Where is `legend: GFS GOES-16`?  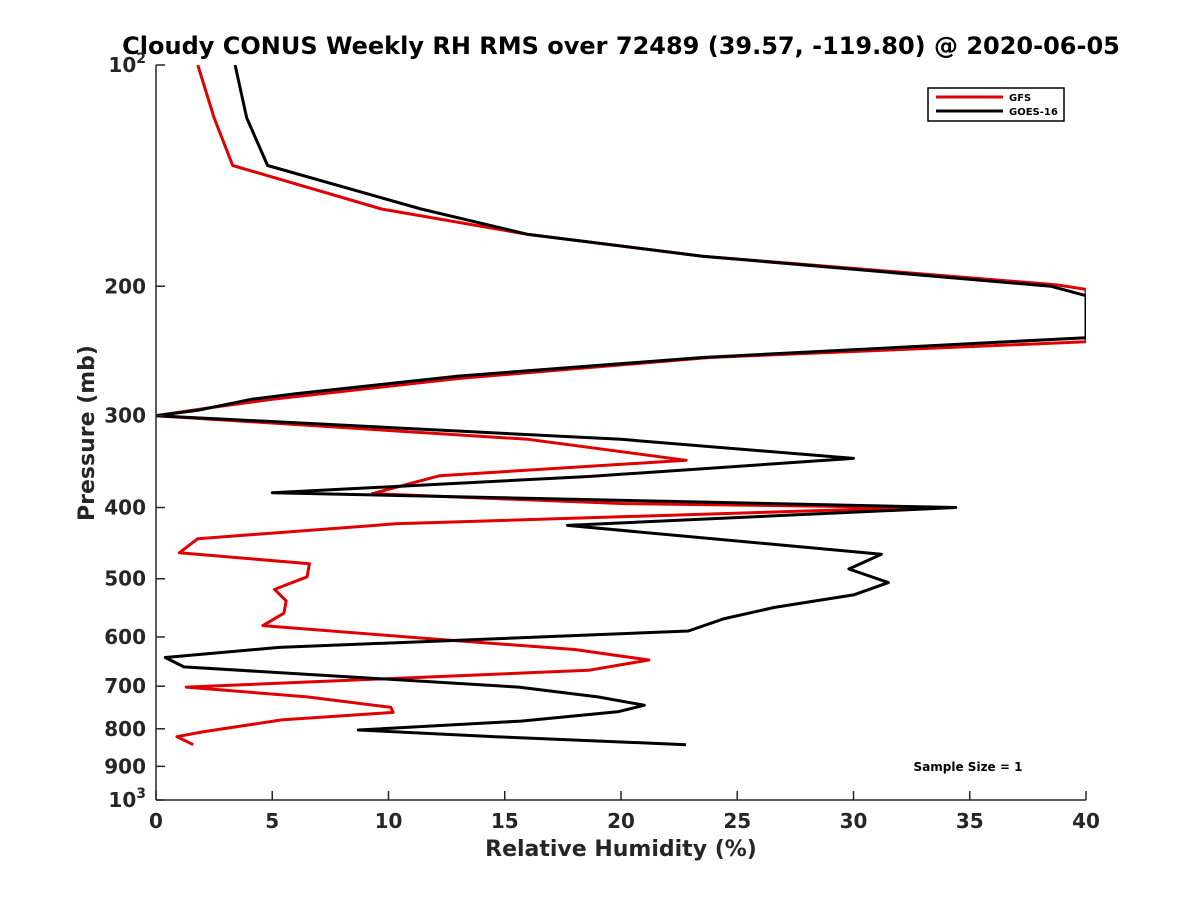 legend: GFS GOES-16 is located at coordinates (996, 104).